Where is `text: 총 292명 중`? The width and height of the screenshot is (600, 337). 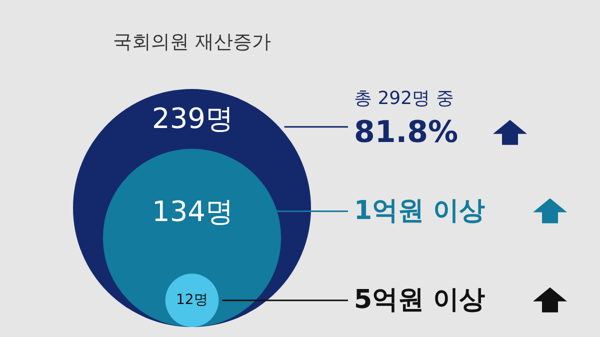 text: 총 292명 중 is located at coordinates (404, 98).